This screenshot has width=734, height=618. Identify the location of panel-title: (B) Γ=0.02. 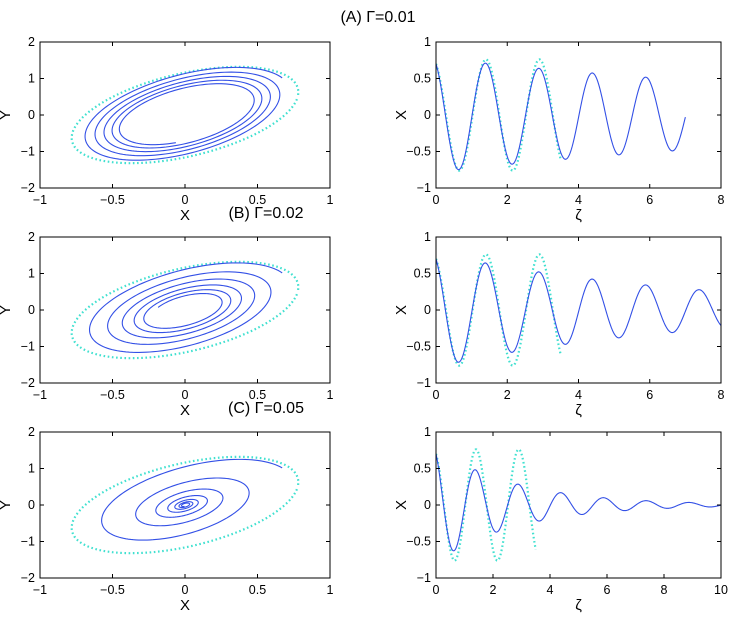
(265, 213).